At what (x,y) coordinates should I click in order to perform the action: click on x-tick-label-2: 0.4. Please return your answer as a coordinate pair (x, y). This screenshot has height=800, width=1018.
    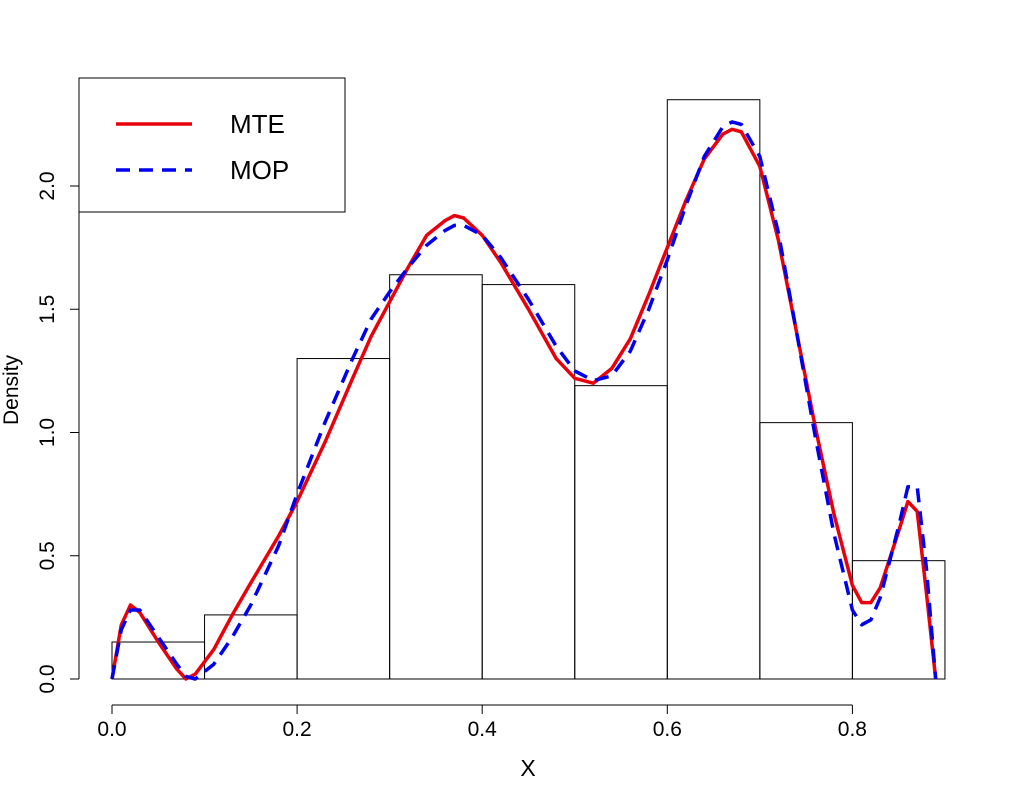
    Looking at the image, I should click on (483, 729).